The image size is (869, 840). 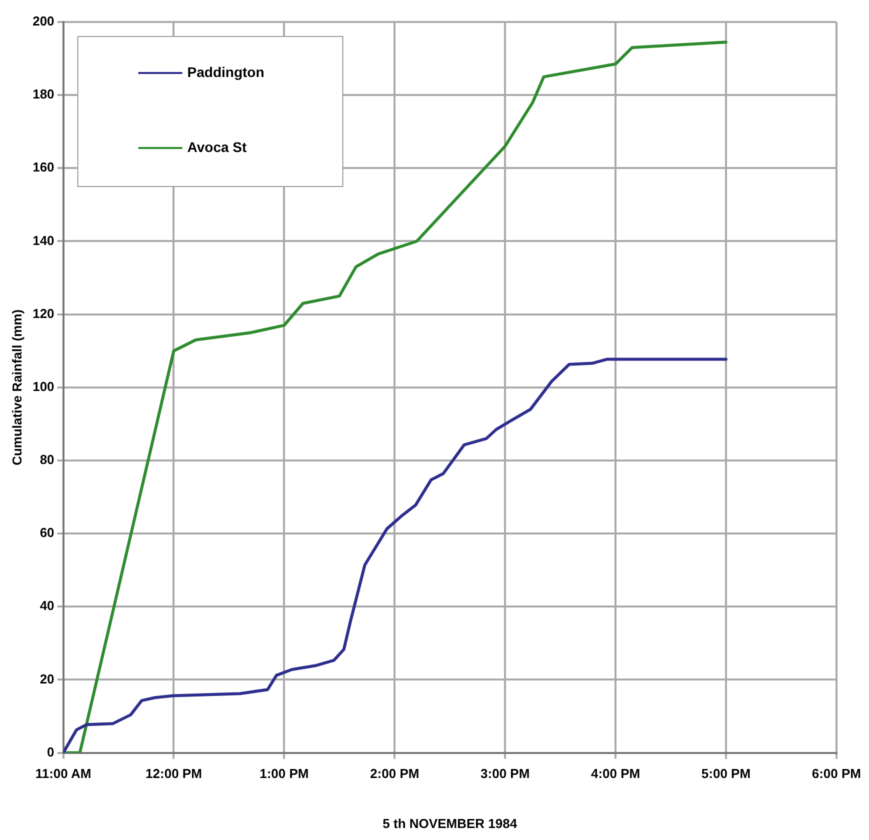 I want to click on x-tick-label: 4:00 PM, so click(x=615, y=774).